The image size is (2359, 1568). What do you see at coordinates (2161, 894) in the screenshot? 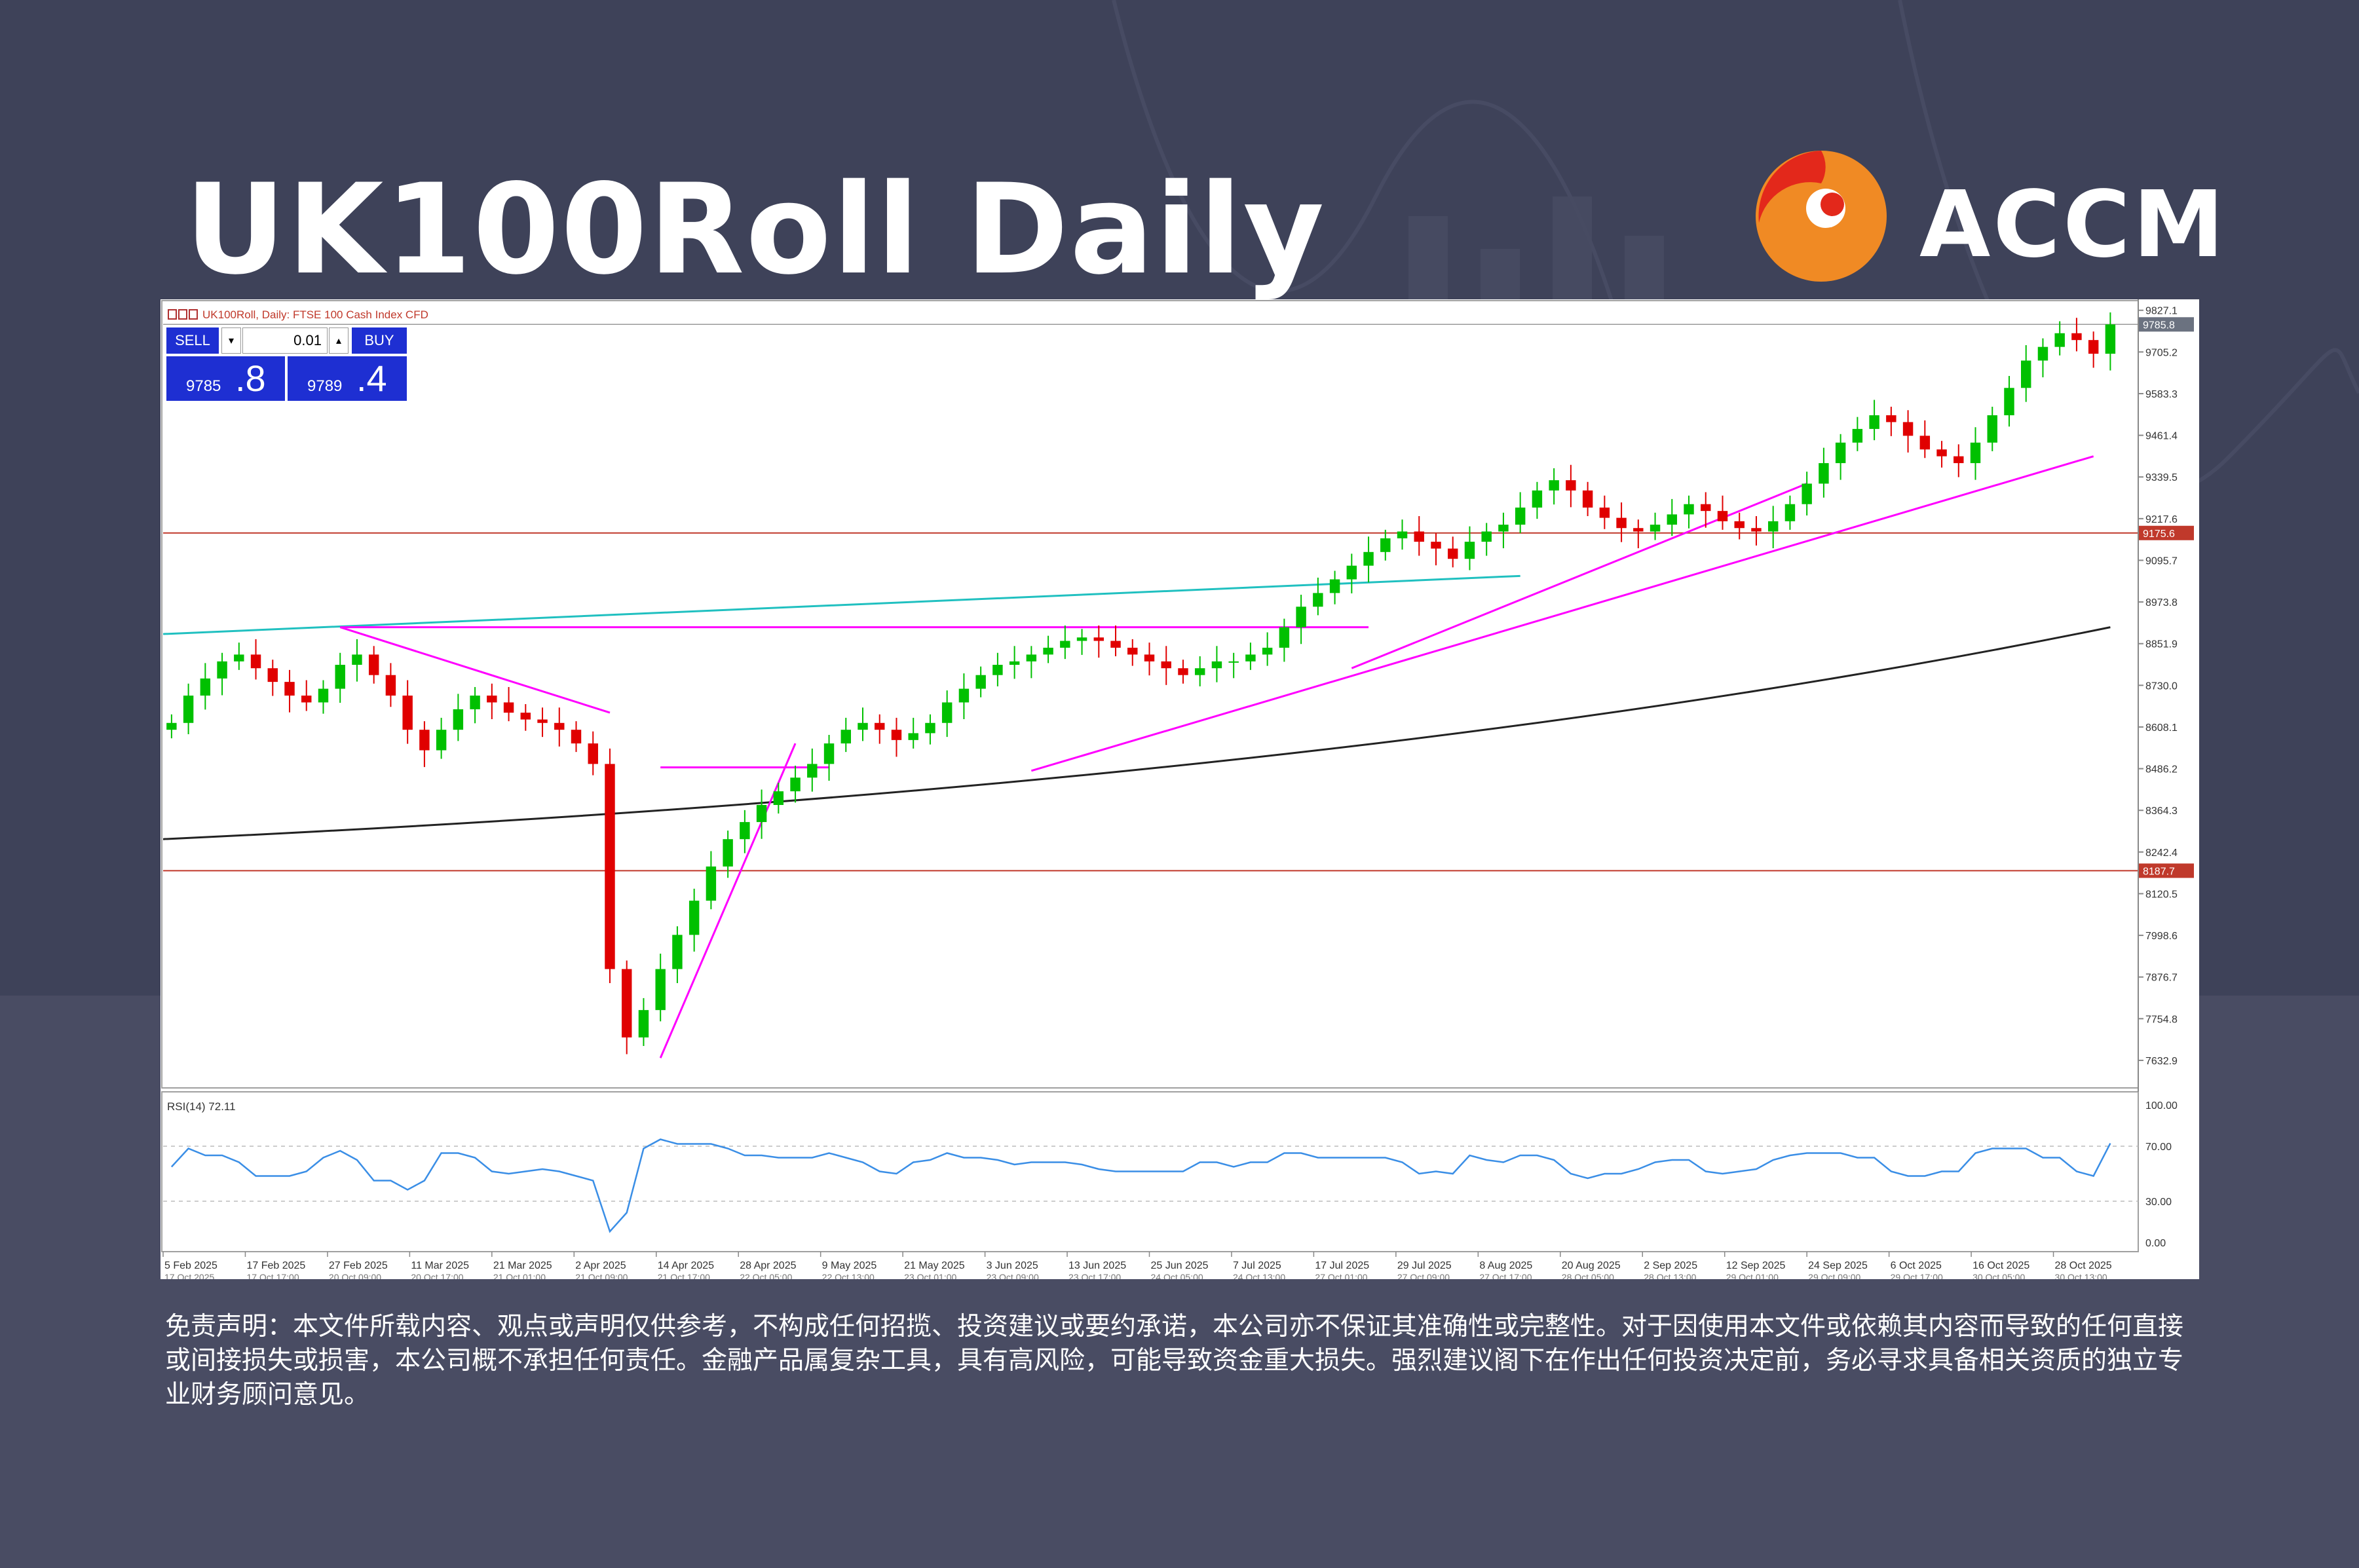
I see `price-tick-label: 8120.5` at bounding box center [2161, 894].